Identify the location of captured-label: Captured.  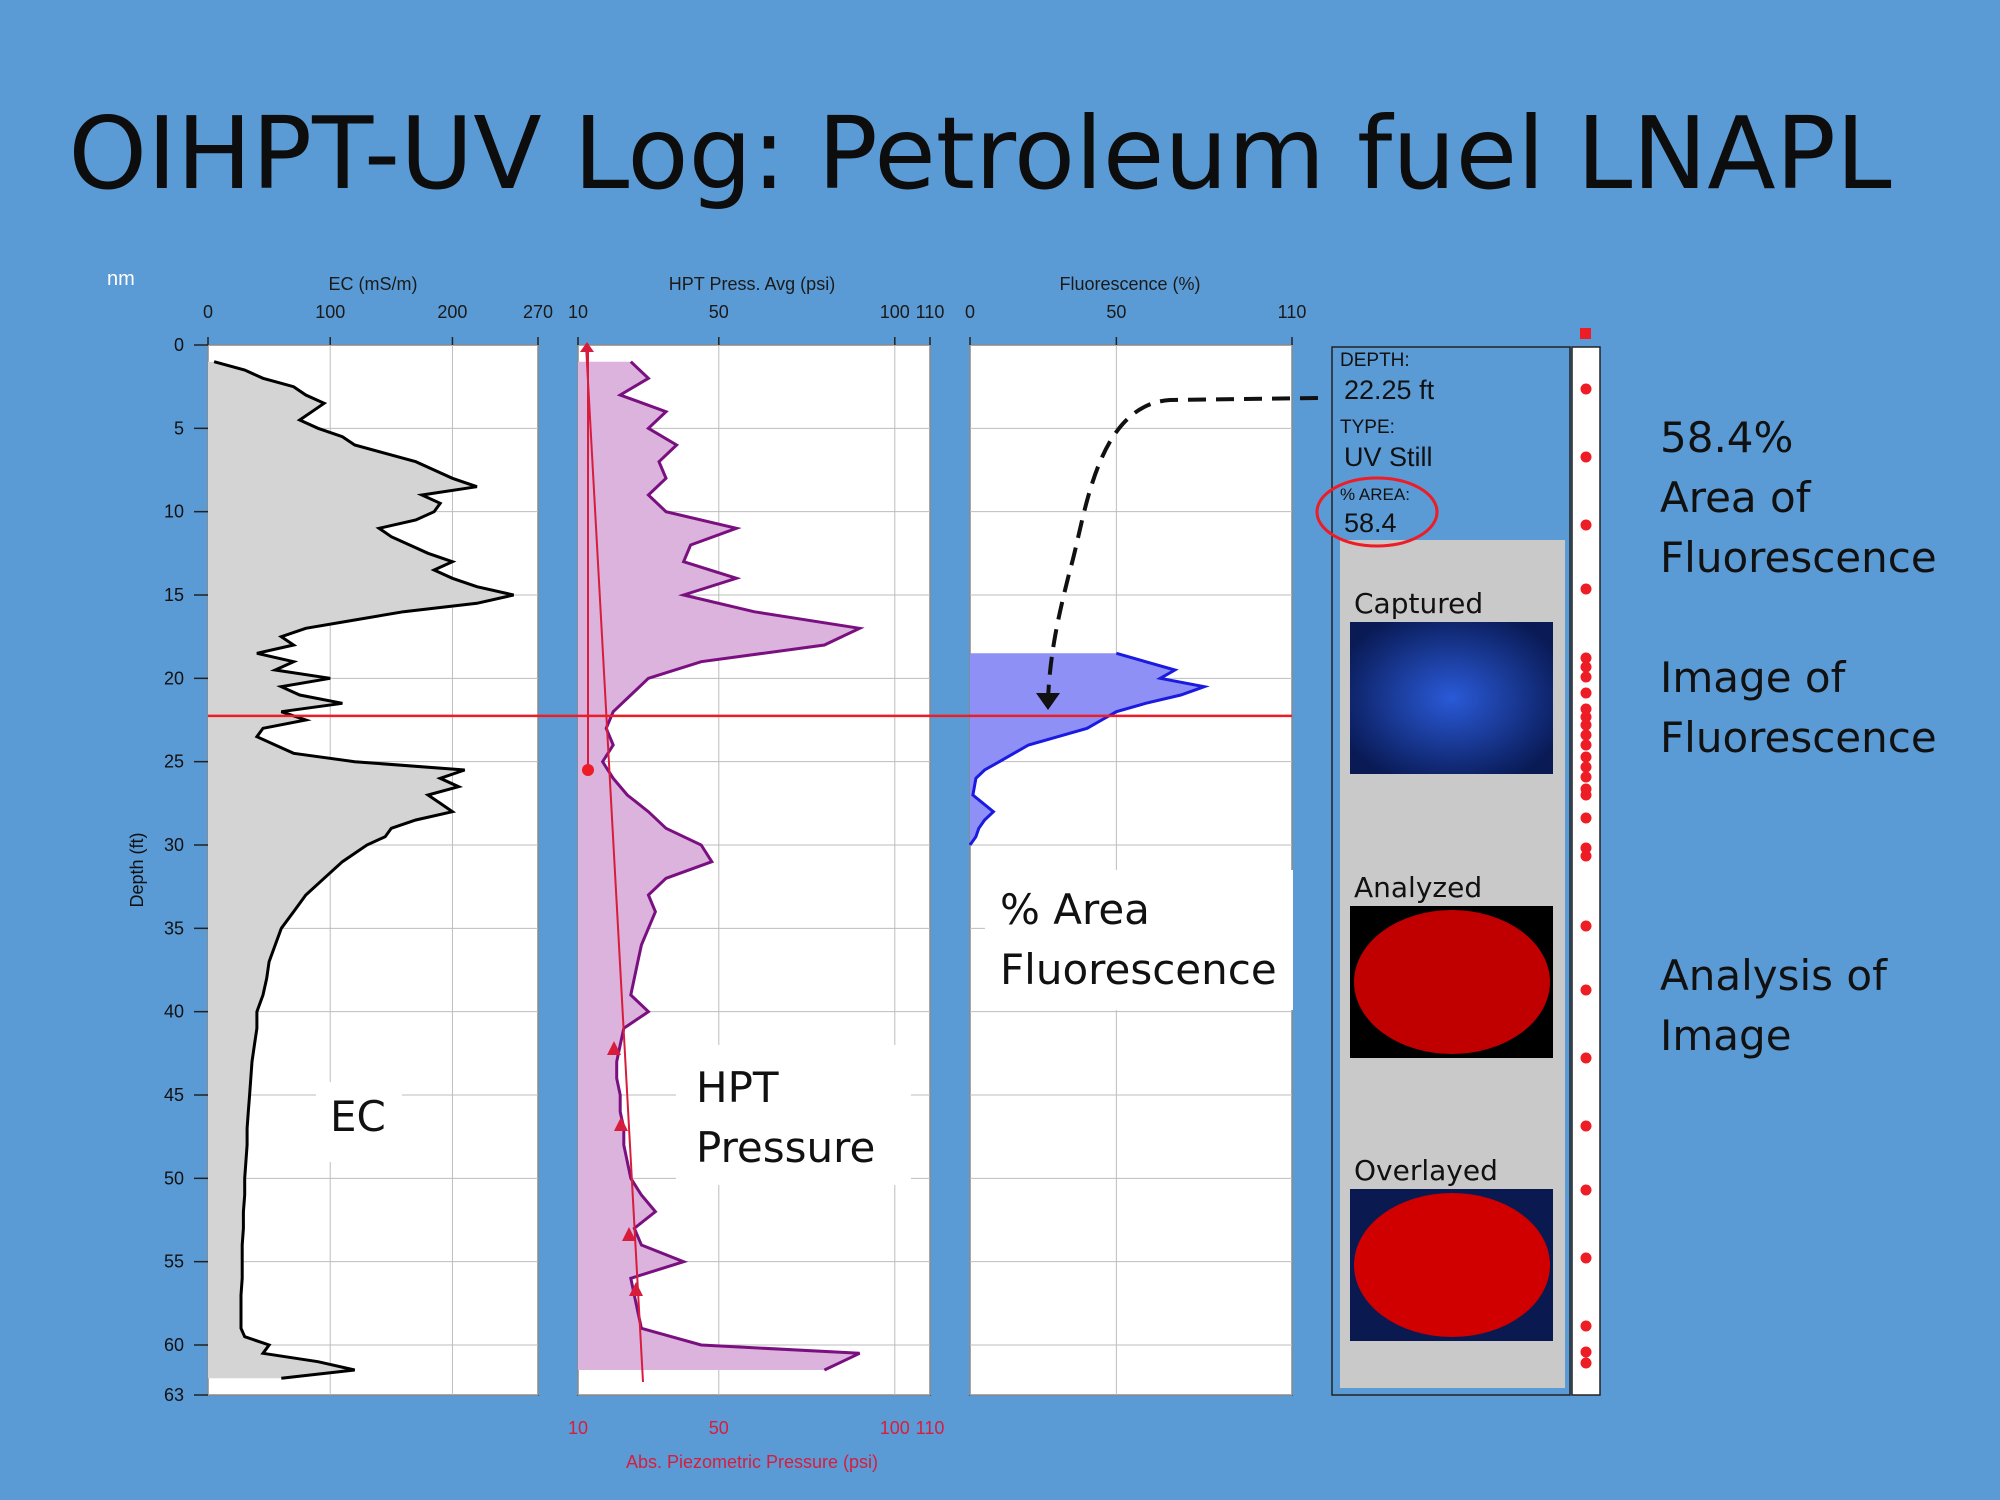
(1418, 603).